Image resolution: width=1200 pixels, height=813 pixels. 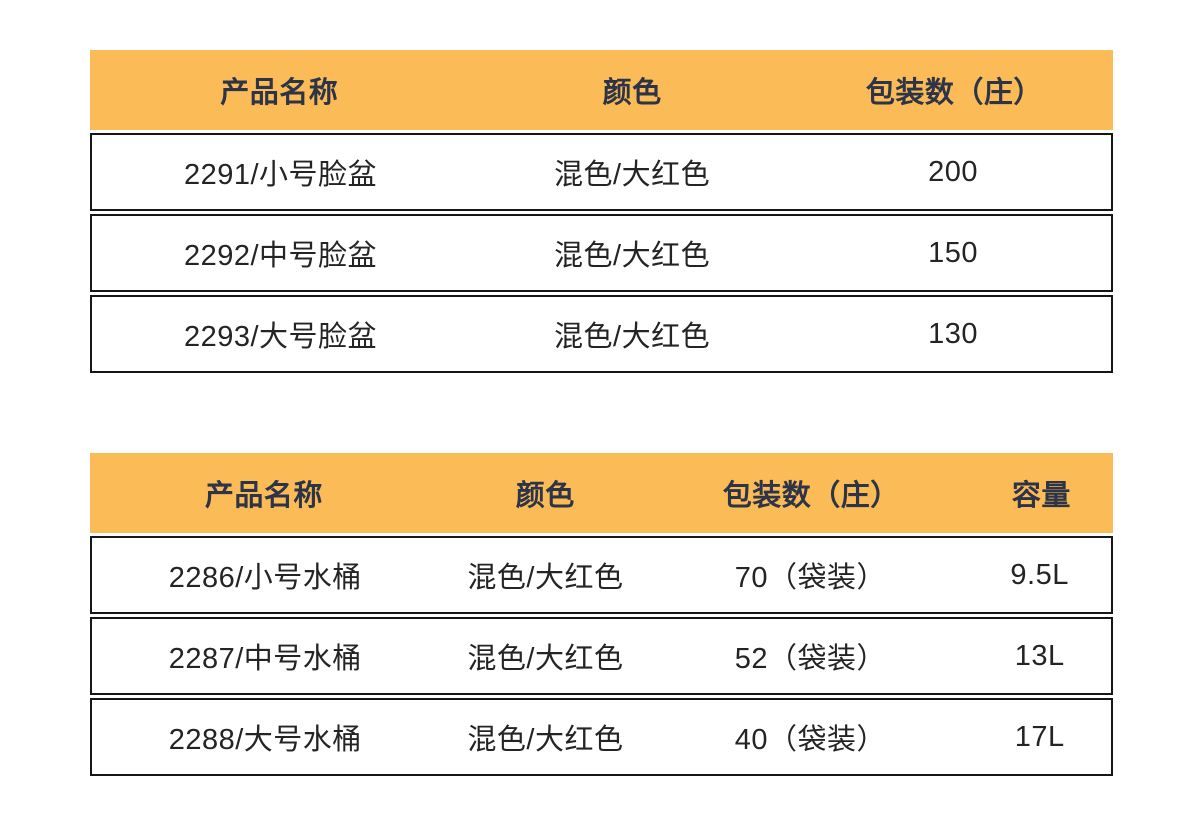 I want to click on cell-packing-qty: 200, so click(x=953, y=171).